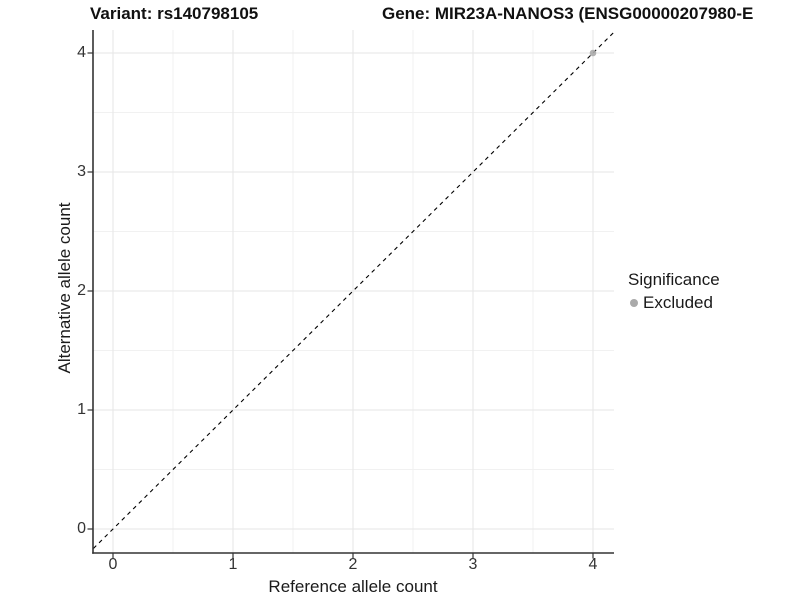  I want to click on legend-item-label: Excluded, so click(678, 302).